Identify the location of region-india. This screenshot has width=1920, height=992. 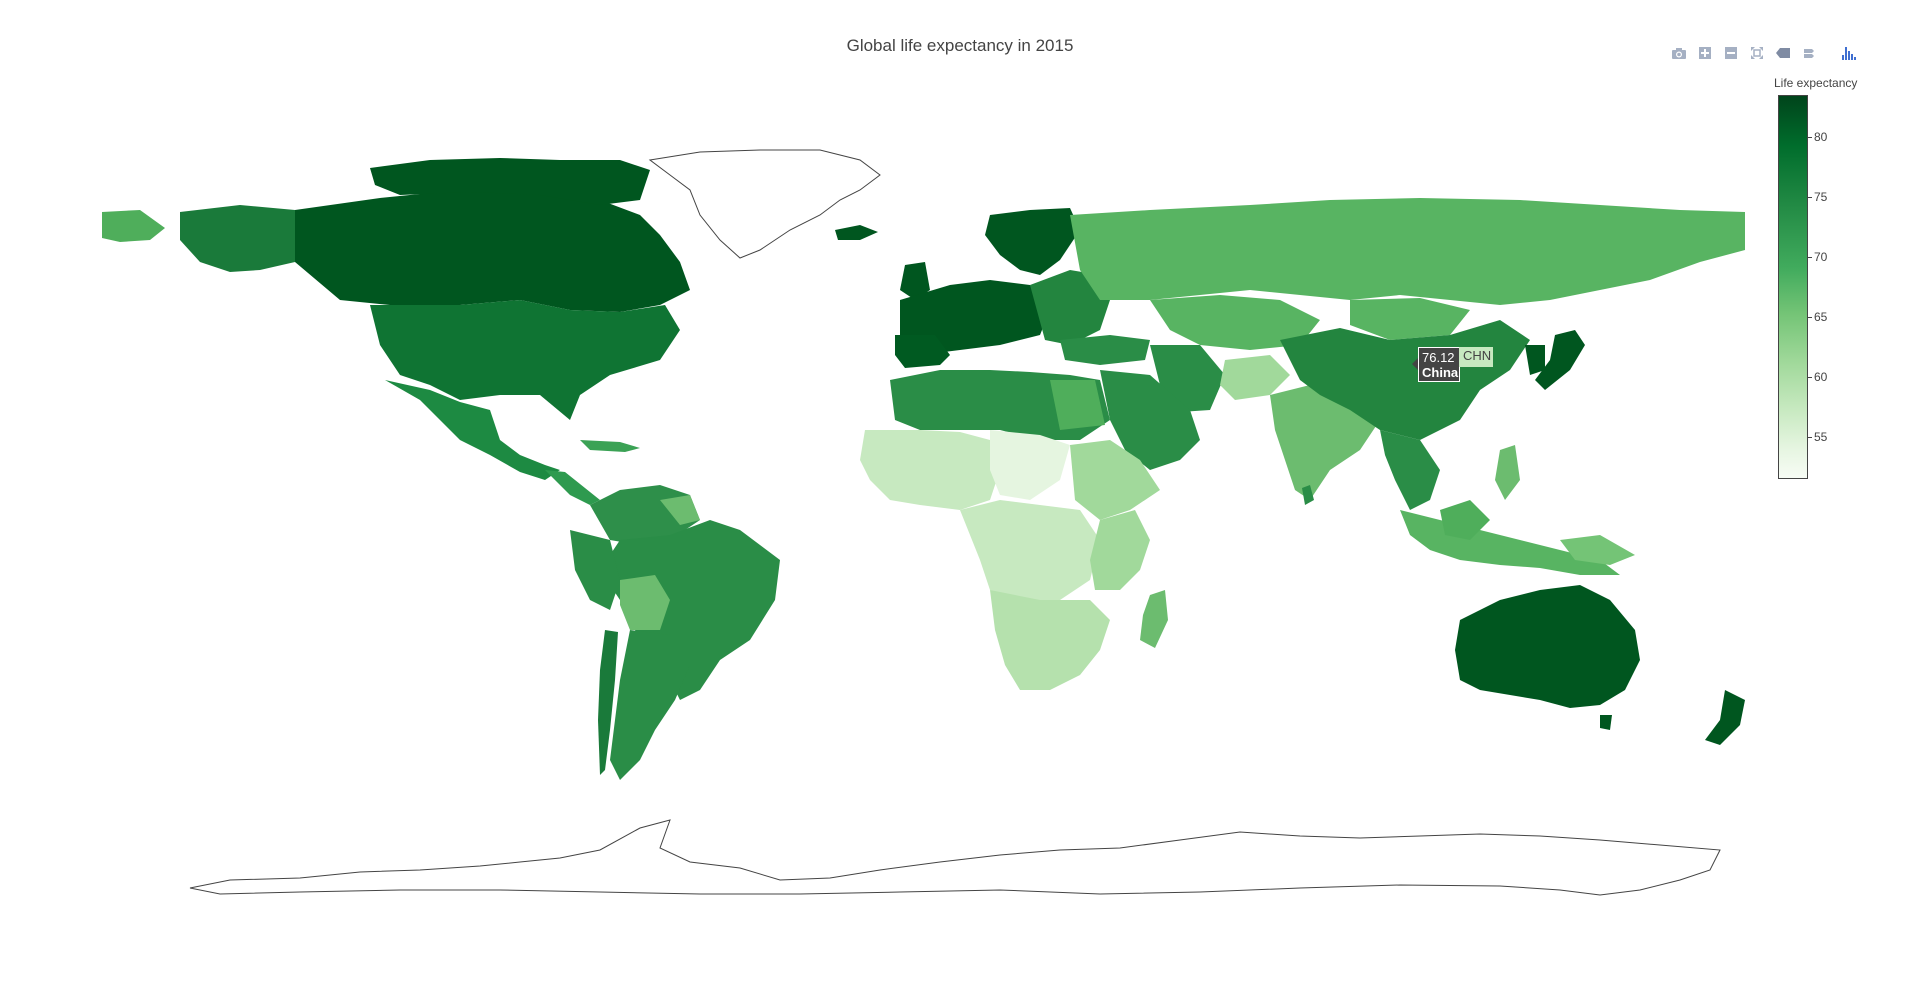
(1325, 442).